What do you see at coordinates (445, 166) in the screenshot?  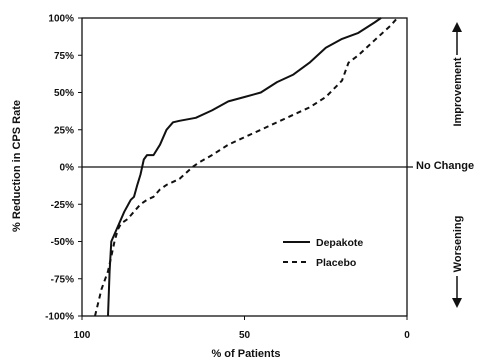 I see `no-change-label: No Change` at bounding box center [445, 166].